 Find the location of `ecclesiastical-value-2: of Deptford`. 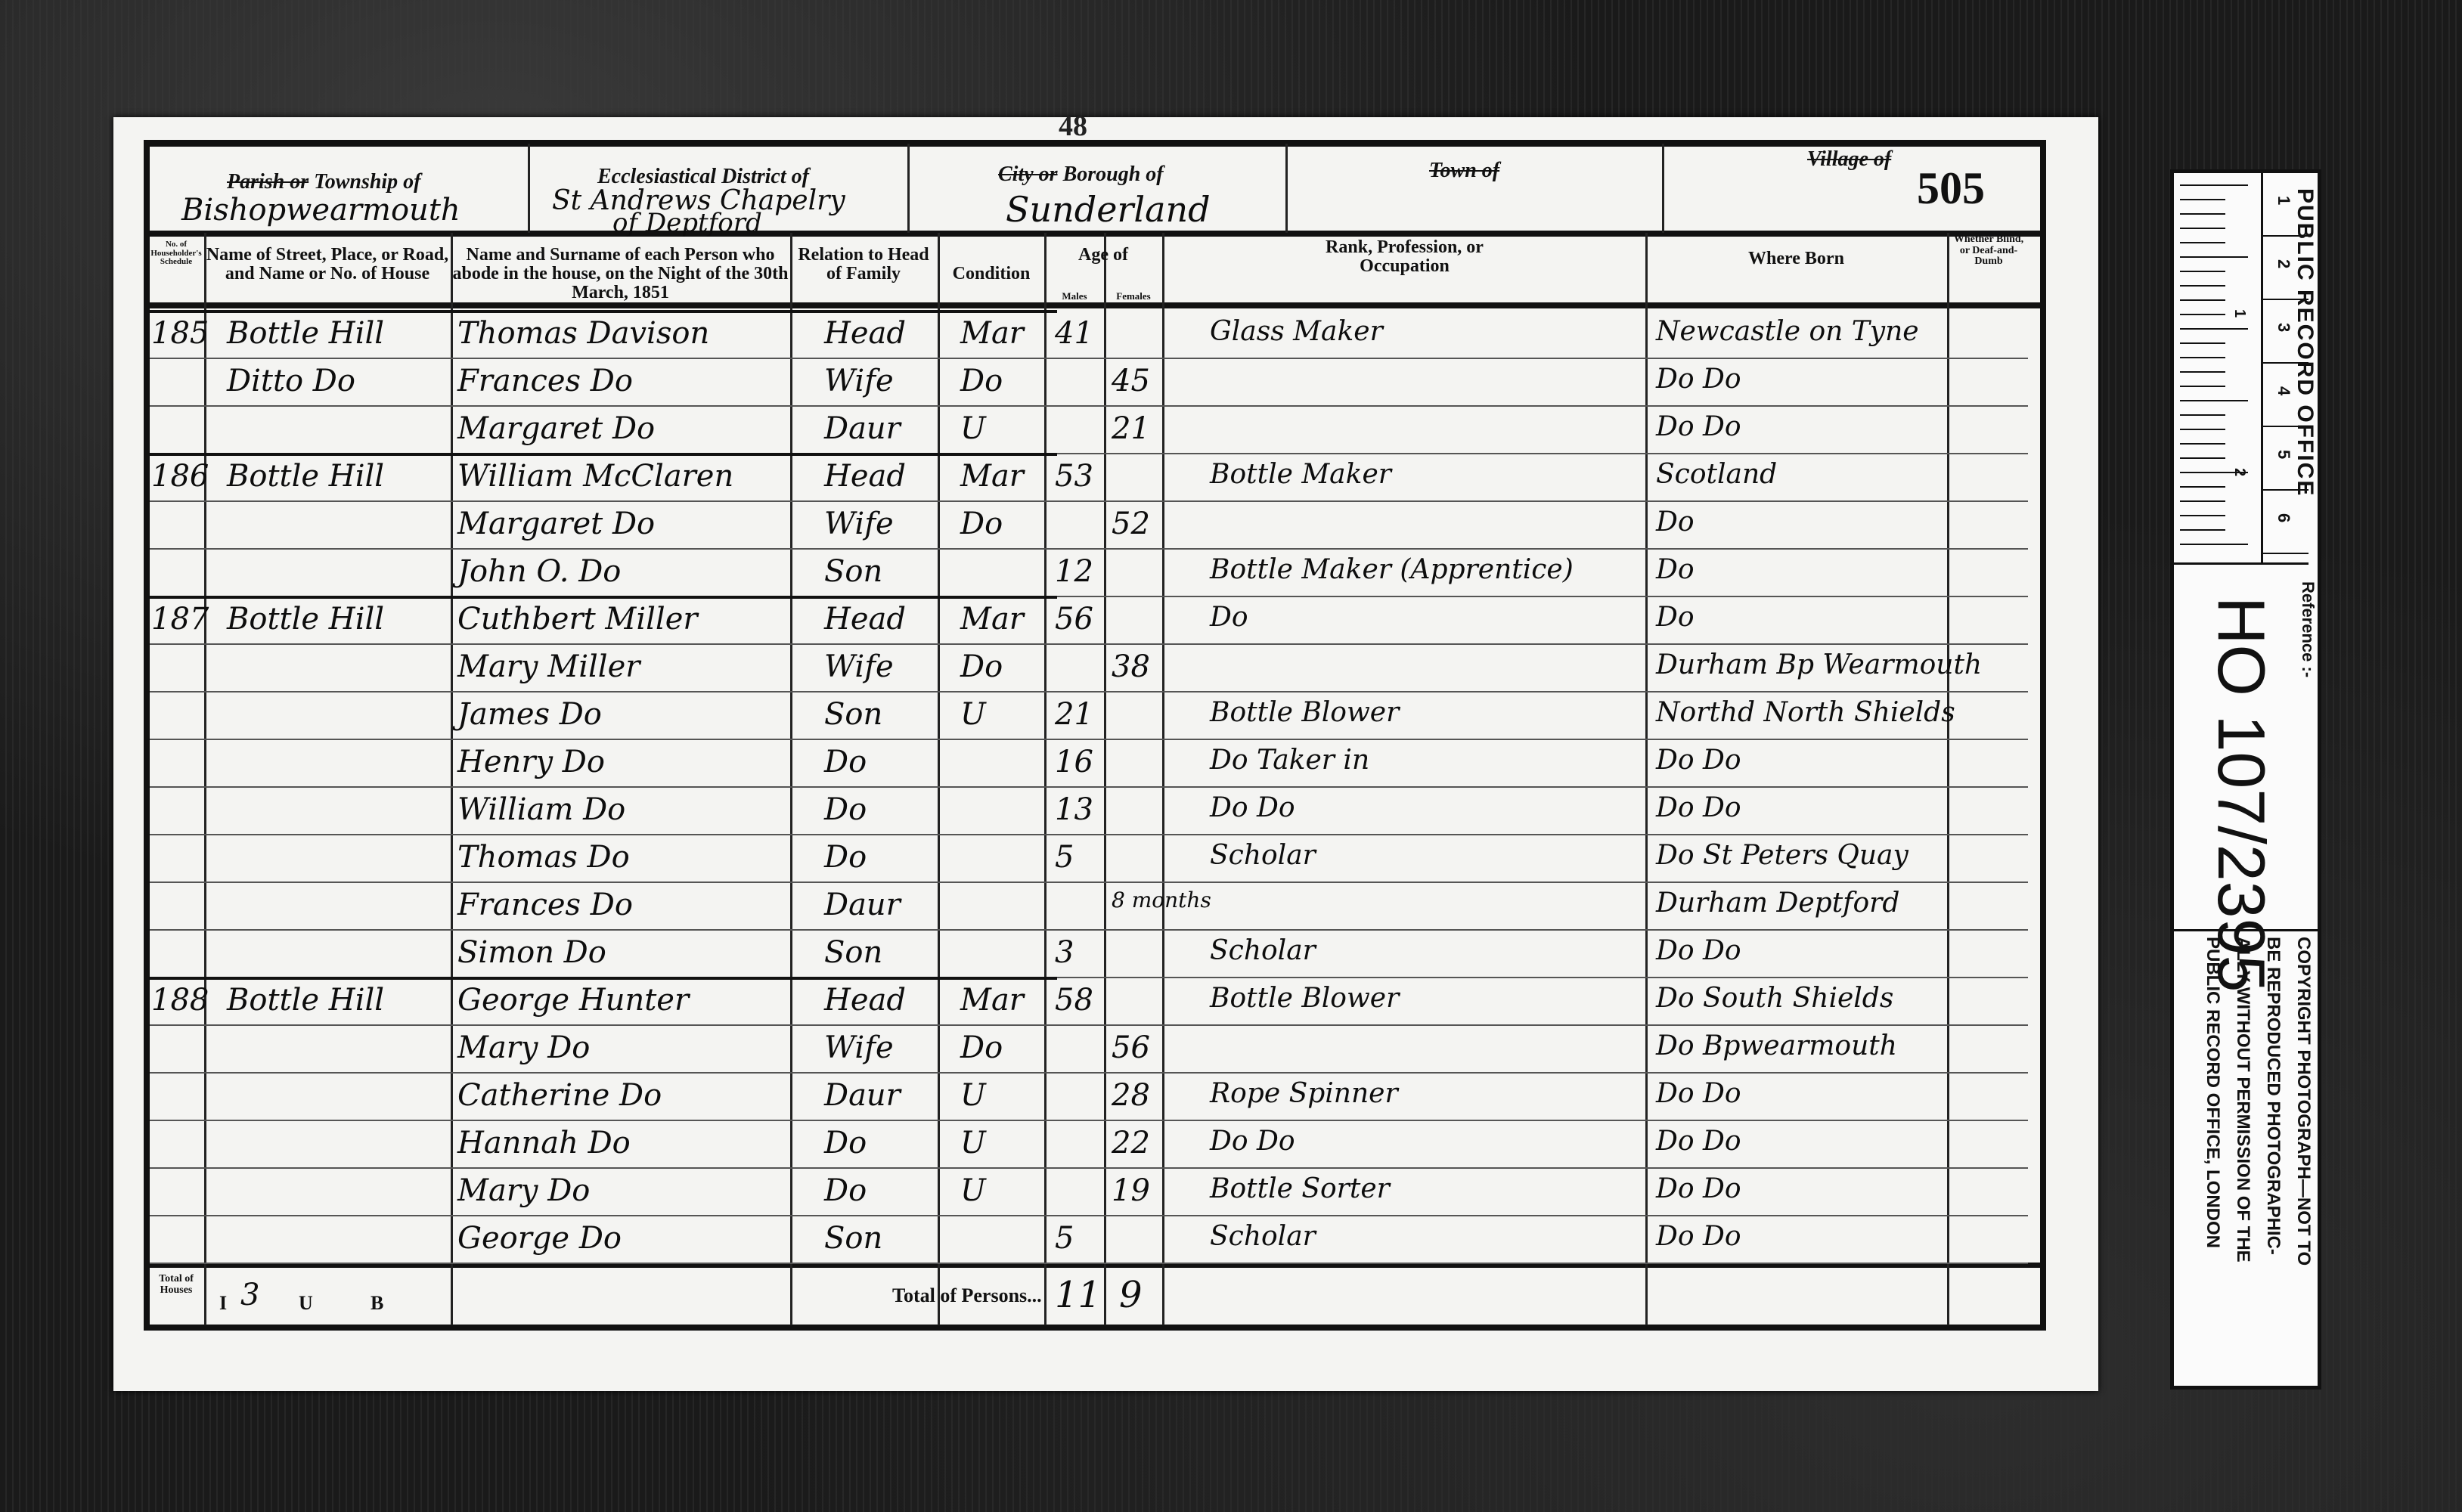

ecclesiastical-value-2: of Deptford is located at coordinates (687, 223).